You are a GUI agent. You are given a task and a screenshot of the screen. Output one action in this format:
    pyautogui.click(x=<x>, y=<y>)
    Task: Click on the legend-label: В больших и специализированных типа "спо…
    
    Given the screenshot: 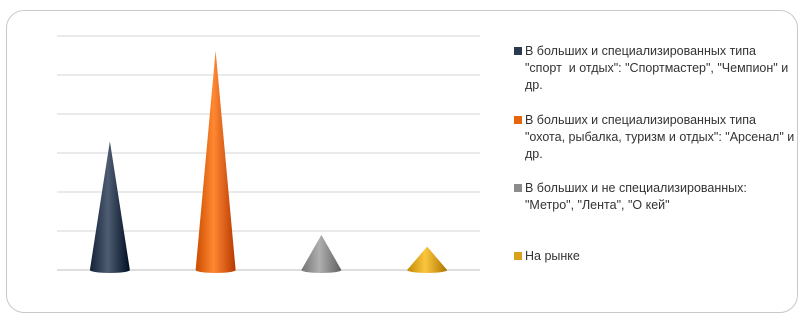 What is the action you would take?
    pyautogui.click(x=658, y=68)
    